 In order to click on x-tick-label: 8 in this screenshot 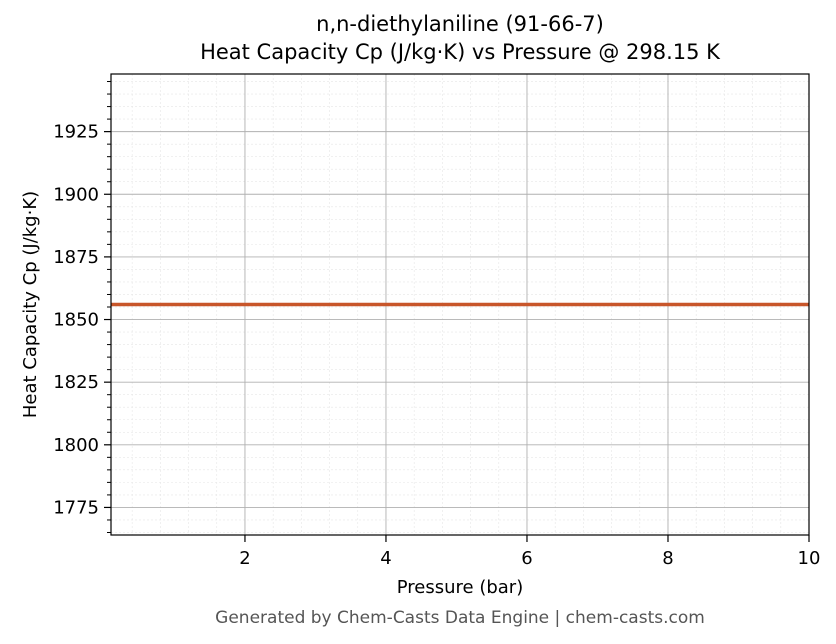, I will do `click(667, 558)`.